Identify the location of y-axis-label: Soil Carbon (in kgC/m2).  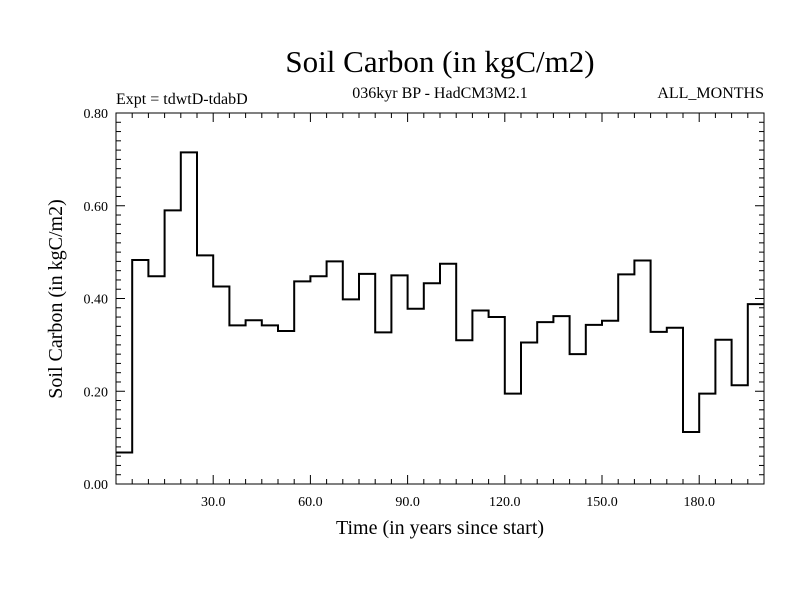
(56, 298).